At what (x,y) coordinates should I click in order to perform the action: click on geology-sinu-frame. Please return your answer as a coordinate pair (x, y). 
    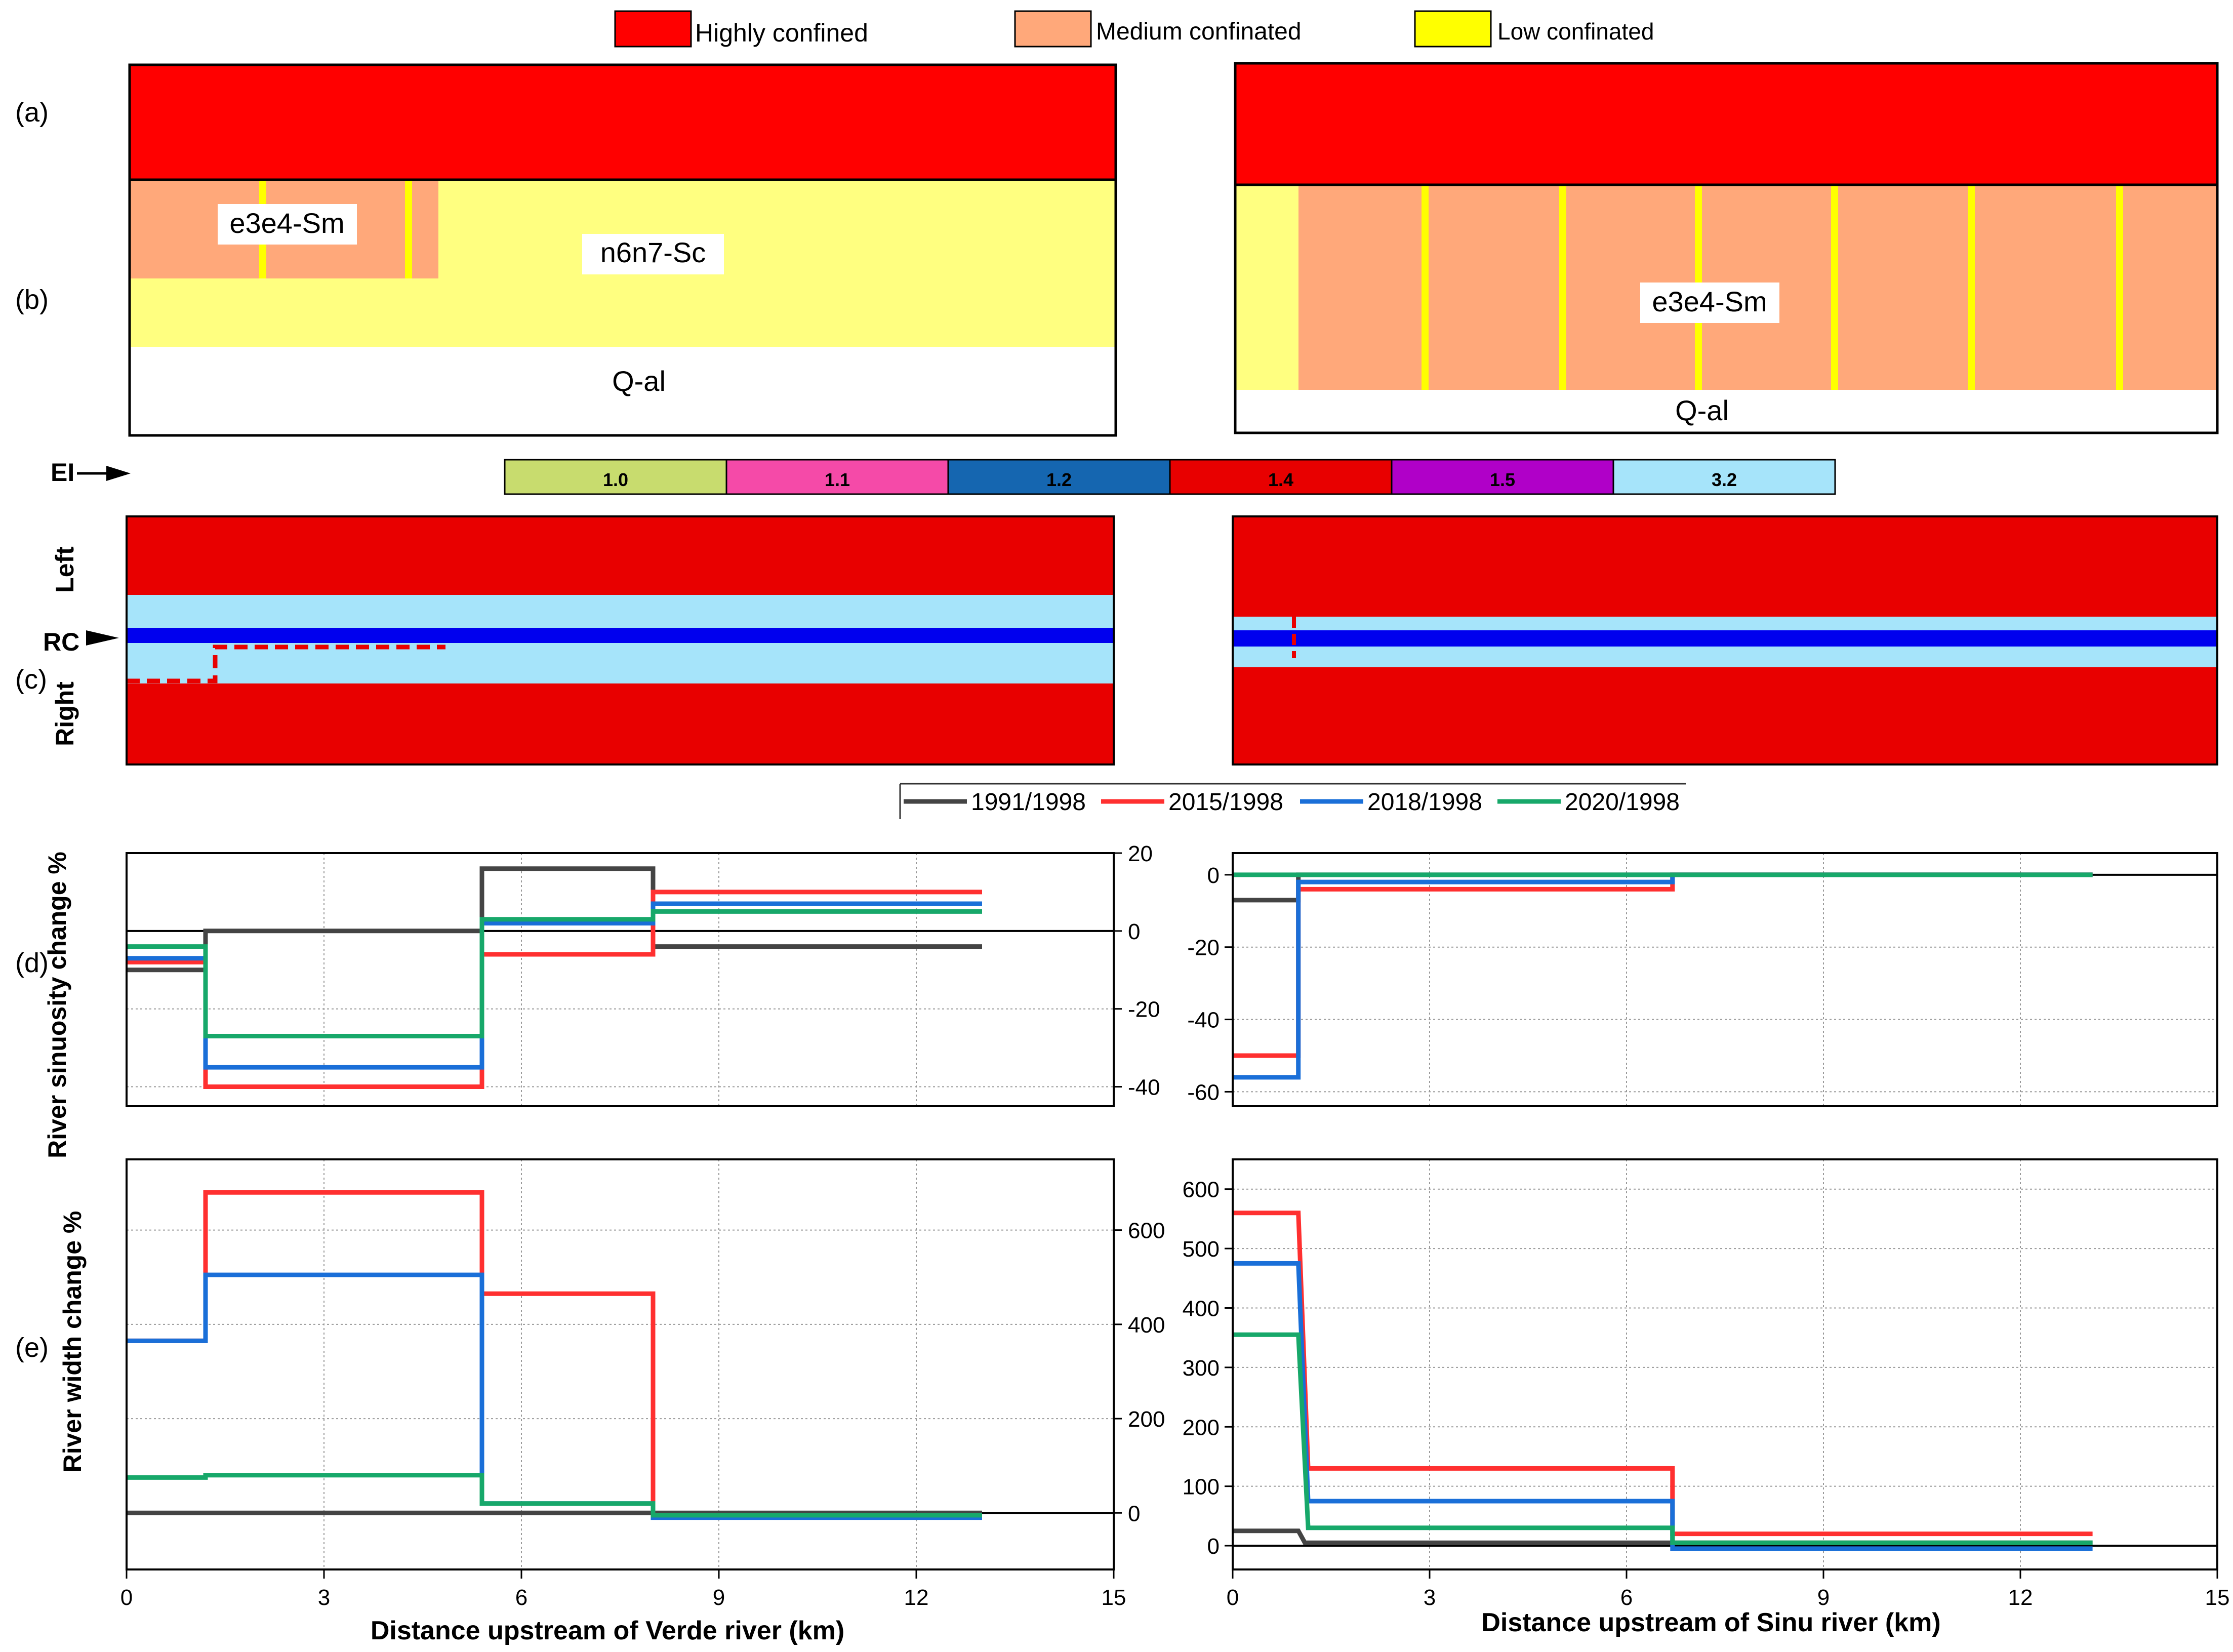
    Looking at the image, I should click on (1726, 248).